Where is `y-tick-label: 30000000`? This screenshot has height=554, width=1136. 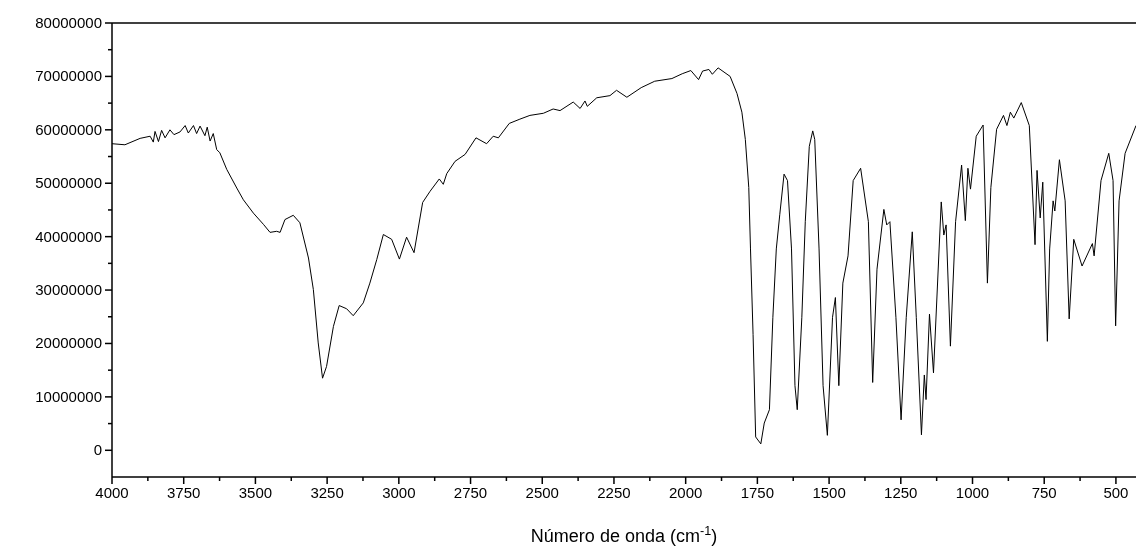 y-tick-label: 30000000 is located at coordinates (68, 290).